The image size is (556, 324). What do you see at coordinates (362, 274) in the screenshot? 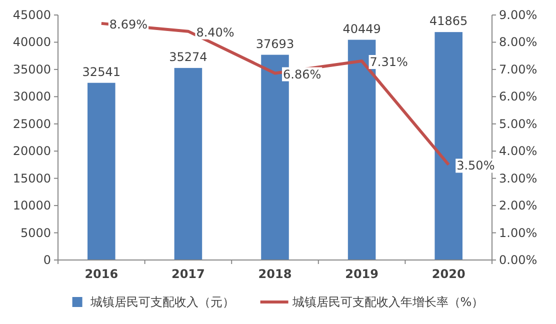
I see `x-tick-label: 2019` at bounding box center [362, 274].